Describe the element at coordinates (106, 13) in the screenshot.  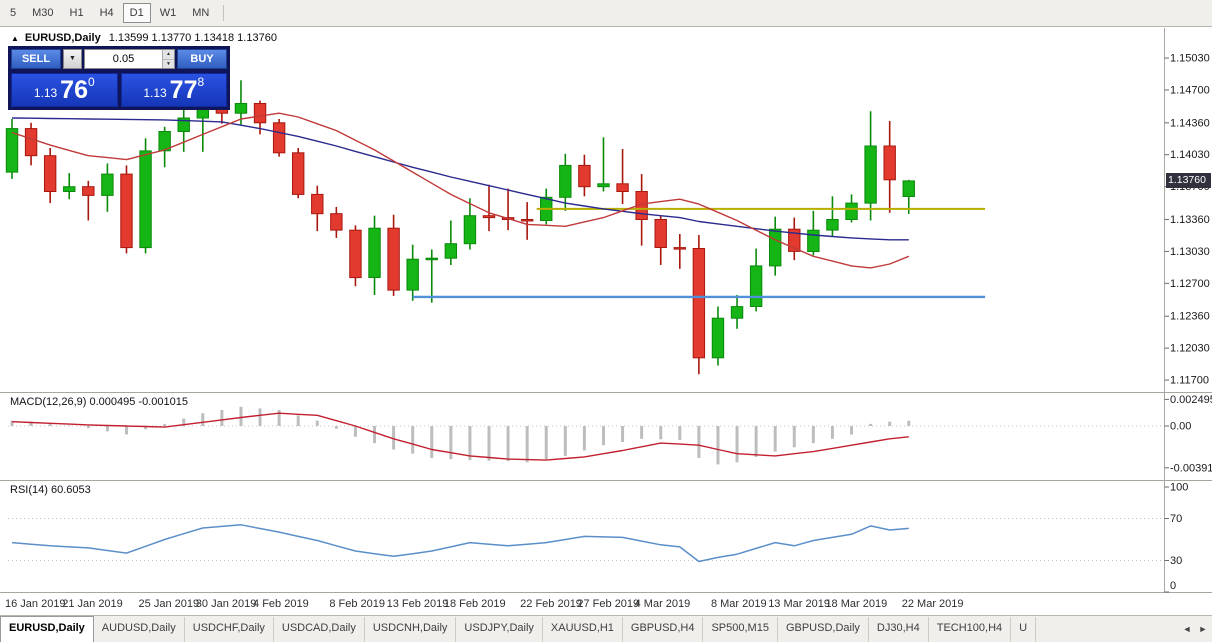
I see `timeframe-button-H4: H4` at that location.